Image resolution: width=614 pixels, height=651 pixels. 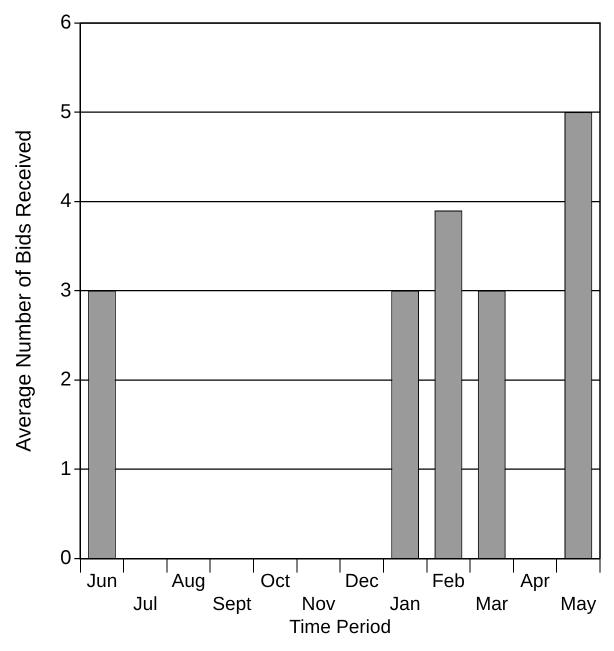 What do you see at coordinates (145, 605) in the screenshot?
I see `x-tick-label: Jul` at bounding box center [145, 605].